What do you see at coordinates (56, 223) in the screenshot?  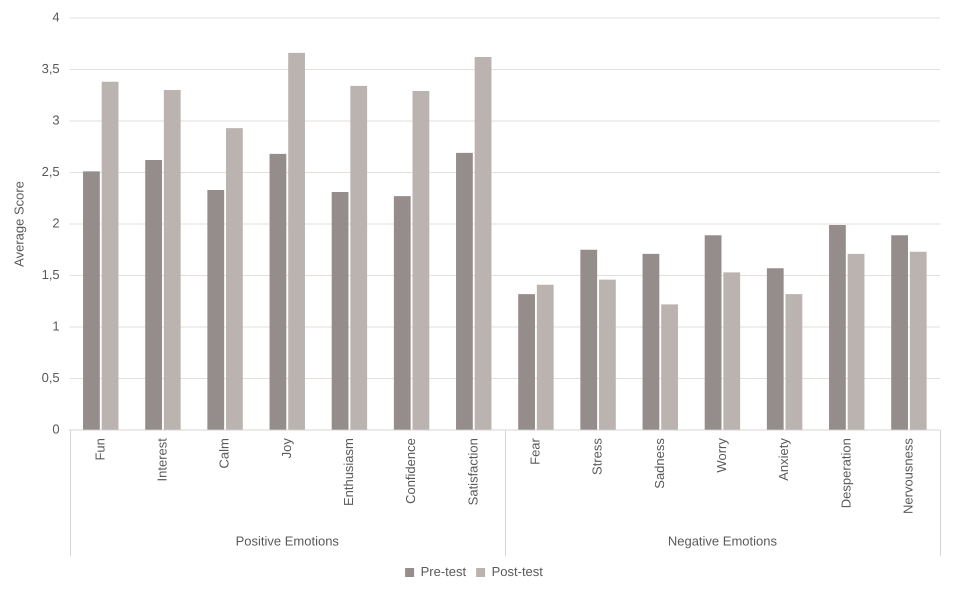 I see `y-tick-label: 2` at bounding box center [56, 223].